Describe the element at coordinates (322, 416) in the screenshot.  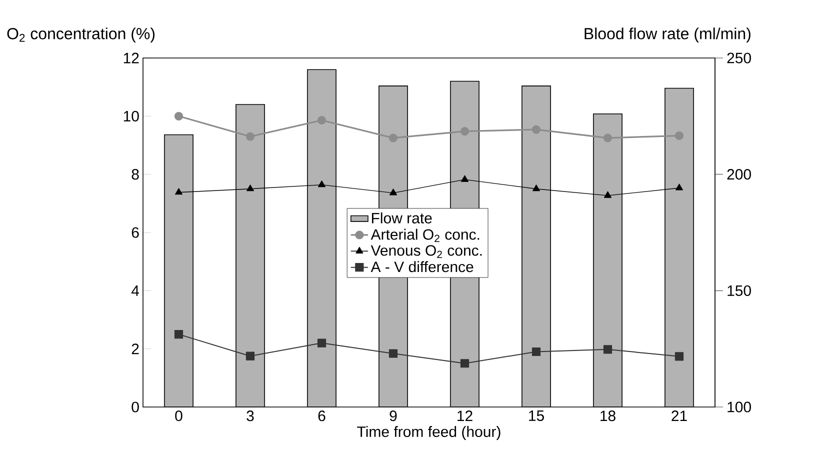
I see `x-tick-label: 6` at that location.